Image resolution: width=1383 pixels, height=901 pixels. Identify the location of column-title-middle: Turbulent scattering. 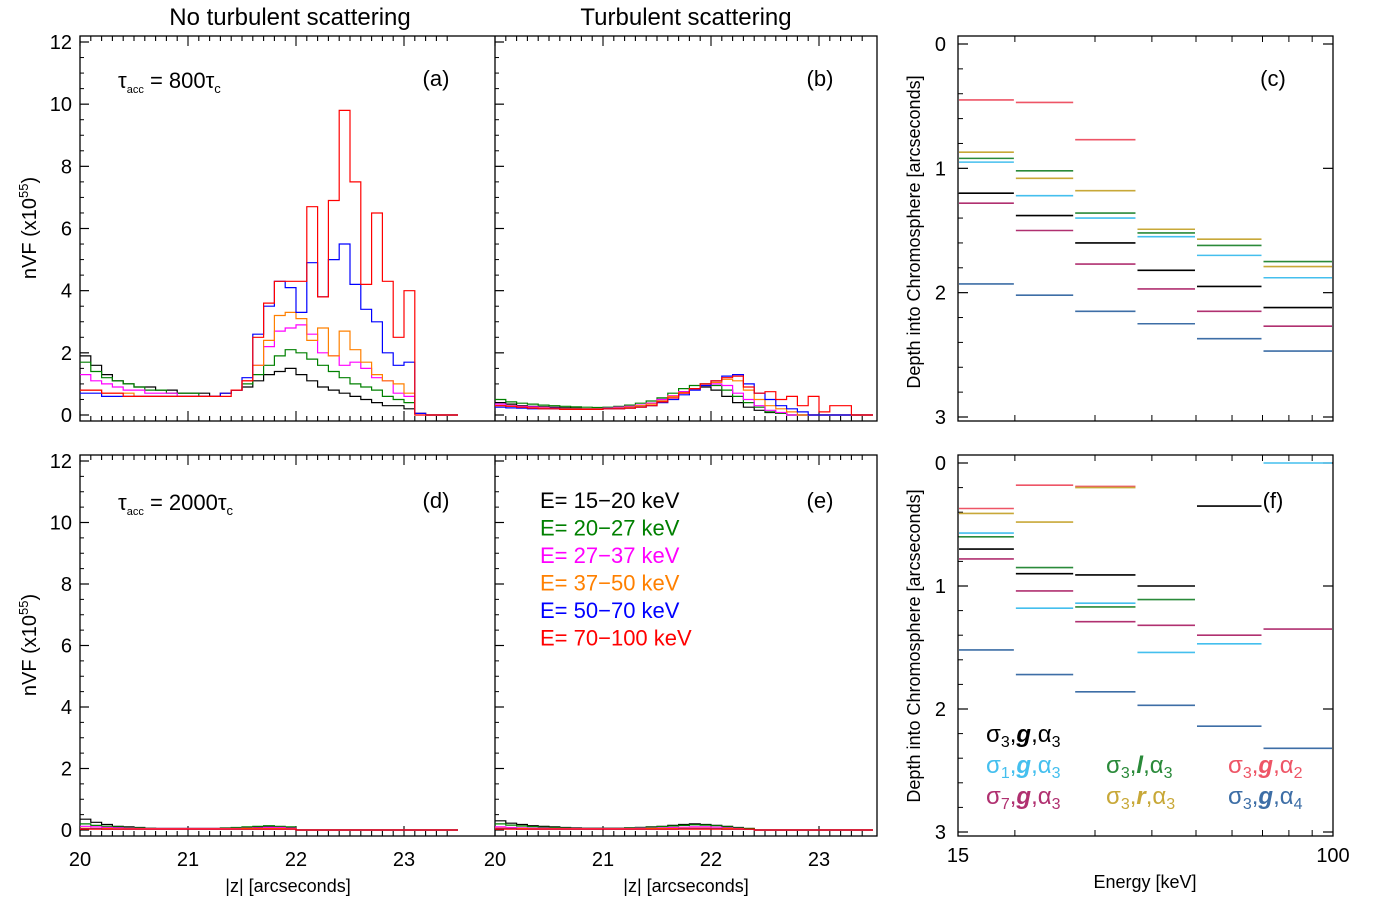
(685, 17).